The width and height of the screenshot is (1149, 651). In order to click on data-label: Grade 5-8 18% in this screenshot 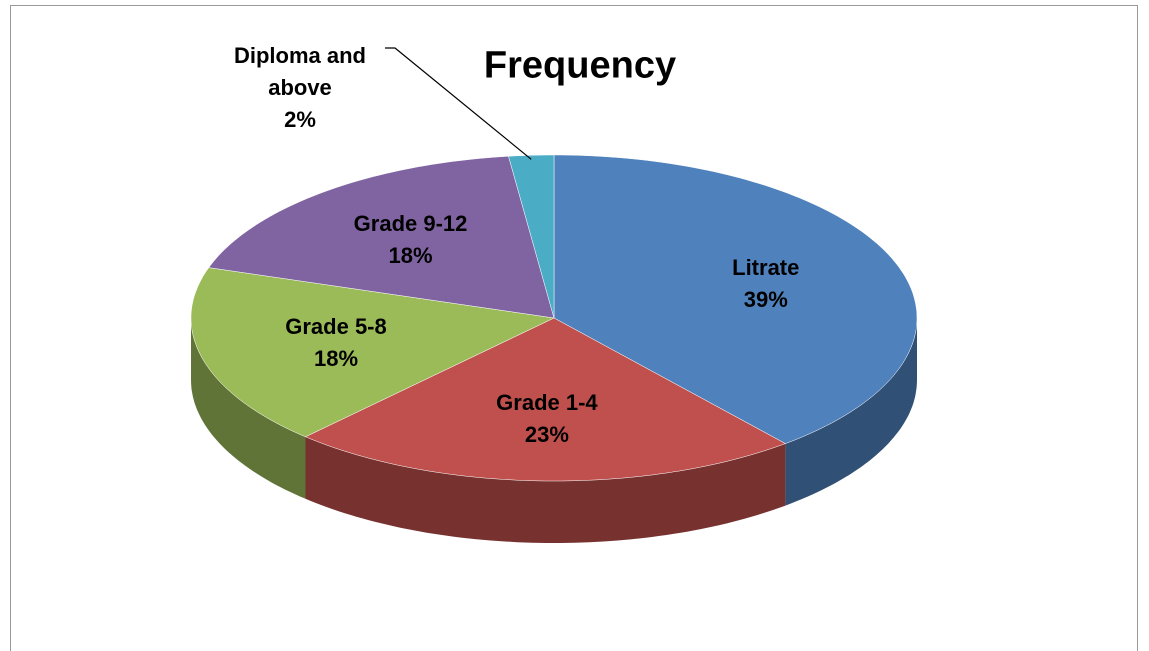, I will do `click(336, 343)`.